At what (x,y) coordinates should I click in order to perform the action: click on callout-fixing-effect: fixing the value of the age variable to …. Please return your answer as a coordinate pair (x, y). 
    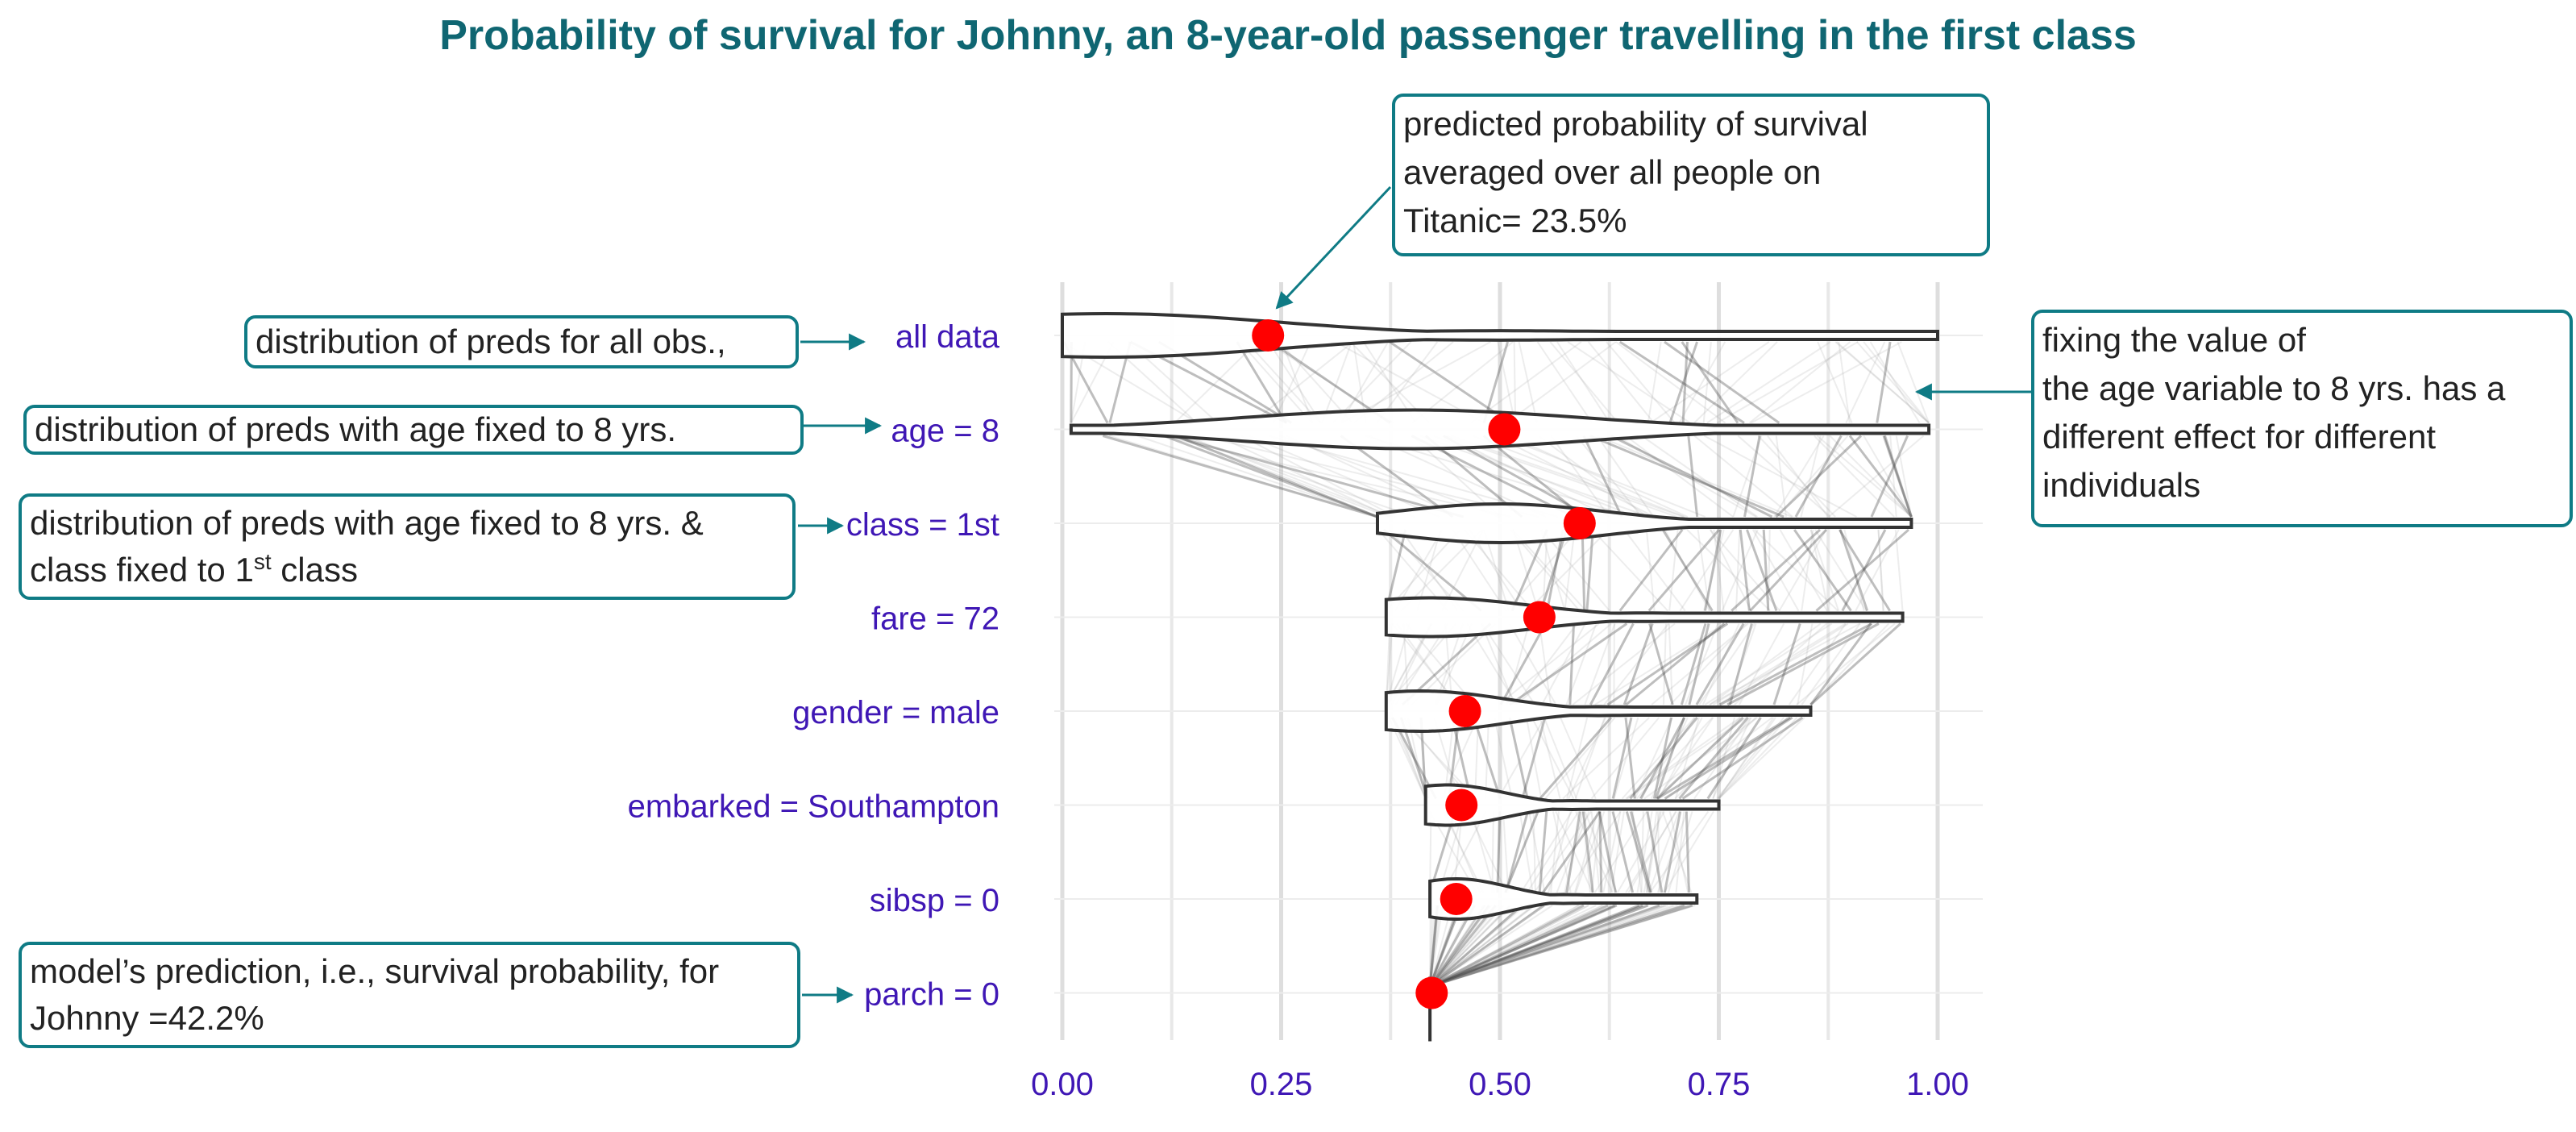
    Looking at the image, I should click on (2302, 418).